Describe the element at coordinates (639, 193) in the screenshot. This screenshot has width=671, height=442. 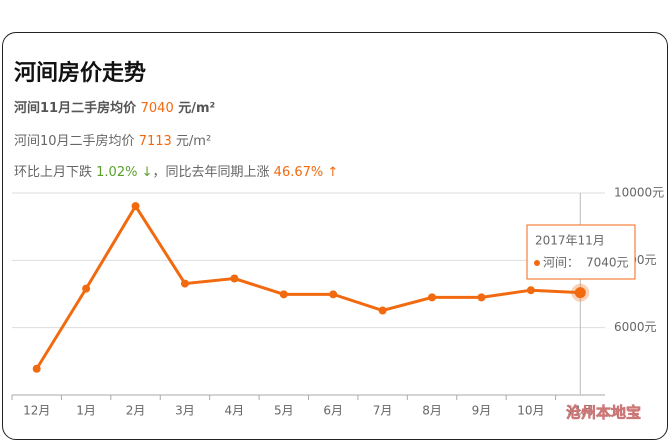
I see `y-tick-label: 10000元` at that location.